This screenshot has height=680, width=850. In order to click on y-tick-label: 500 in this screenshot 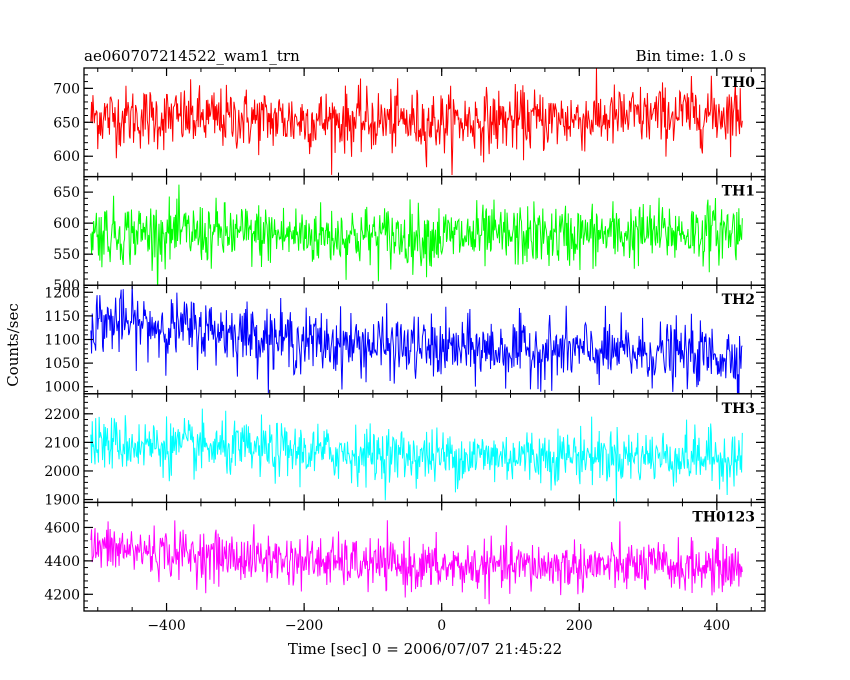, I will do `click(66, 286)`.